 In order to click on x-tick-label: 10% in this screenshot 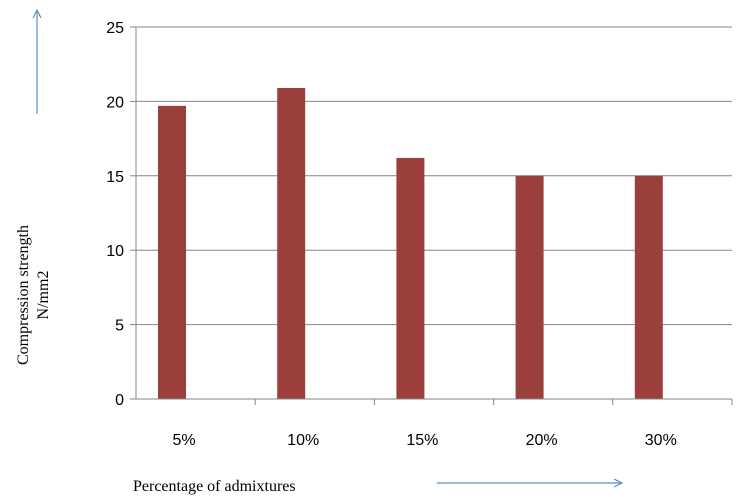, I will do `click(303, 440)`.